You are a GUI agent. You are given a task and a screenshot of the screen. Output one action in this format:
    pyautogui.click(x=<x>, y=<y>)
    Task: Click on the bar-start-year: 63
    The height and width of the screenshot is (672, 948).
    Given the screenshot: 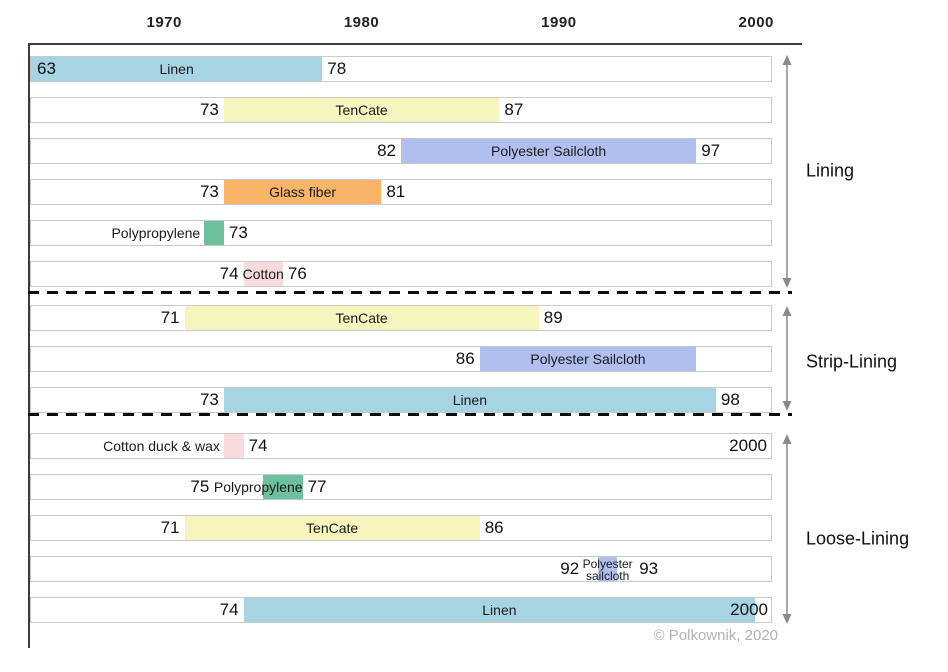 What is the action you would take?
    pyautogui.click(x=46, y=68)
    